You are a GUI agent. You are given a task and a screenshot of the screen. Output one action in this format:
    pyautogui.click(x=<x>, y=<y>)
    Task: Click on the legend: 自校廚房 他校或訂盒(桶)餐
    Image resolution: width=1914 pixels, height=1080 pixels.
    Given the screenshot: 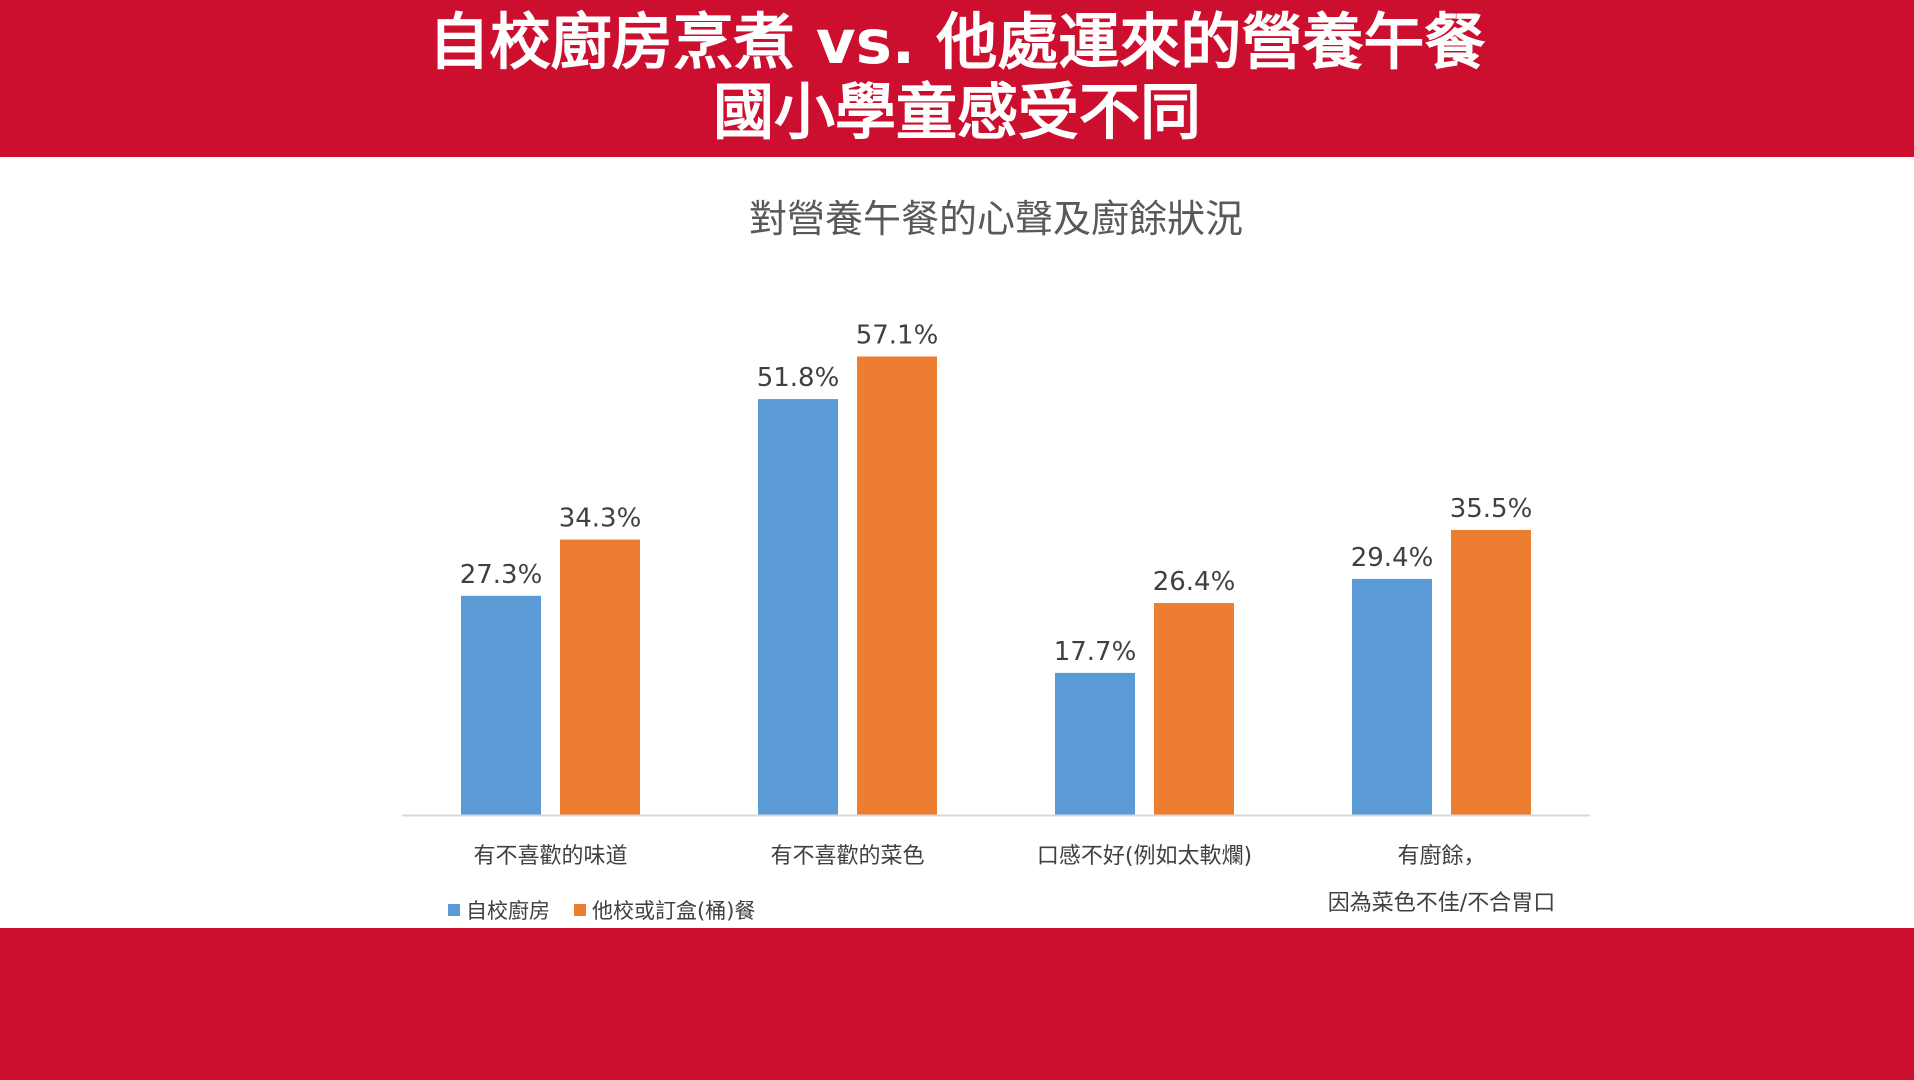 What is the action you would take?
    pyautogui.click(x=601, y=910)
    